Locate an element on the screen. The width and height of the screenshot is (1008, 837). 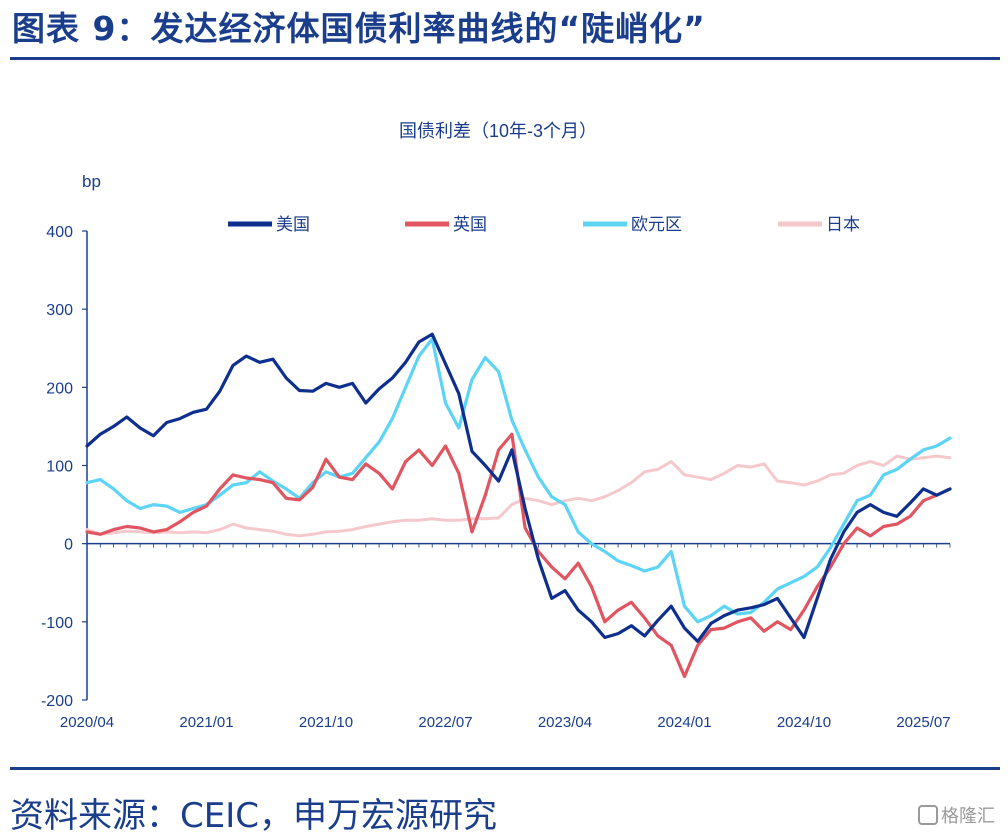
chart-title: 国债利差（10年-3个月） is located at coordinates (498, 131).